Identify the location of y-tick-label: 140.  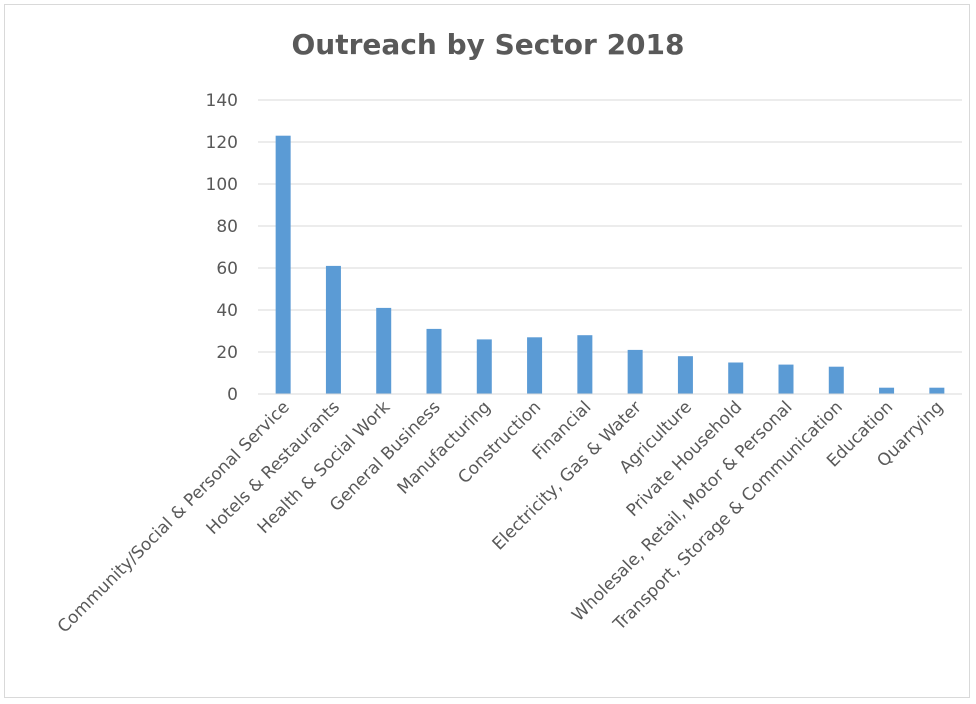
(222, 101).